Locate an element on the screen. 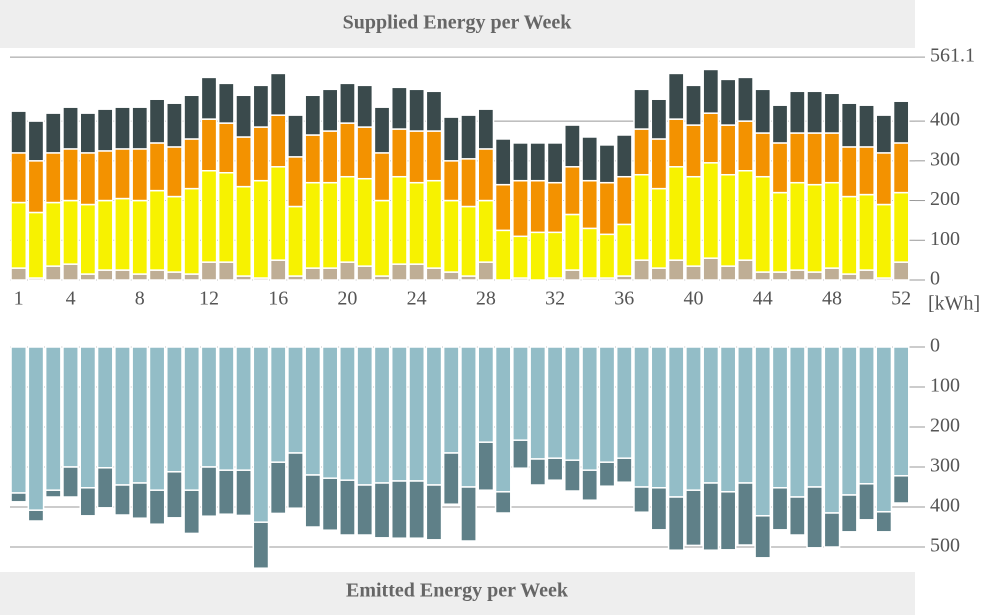 This screenshot has height=615, width=997. chart-title: Emitted Energy per Week is located at coordinates (457, 591).